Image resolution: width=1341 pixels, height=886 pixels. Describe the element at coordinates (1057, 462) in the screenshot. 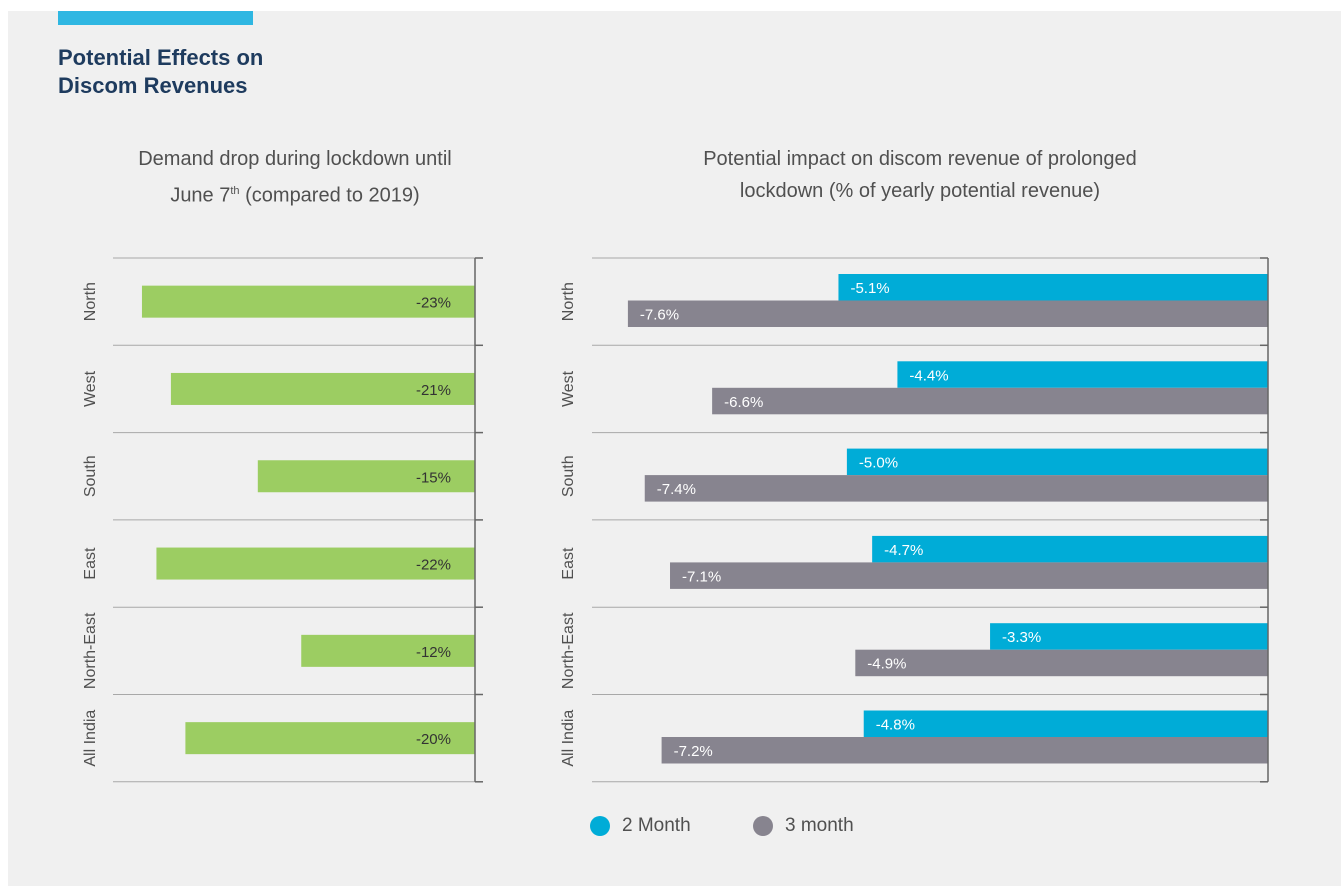

I see `revenue-bar-2-month-south` at that location.